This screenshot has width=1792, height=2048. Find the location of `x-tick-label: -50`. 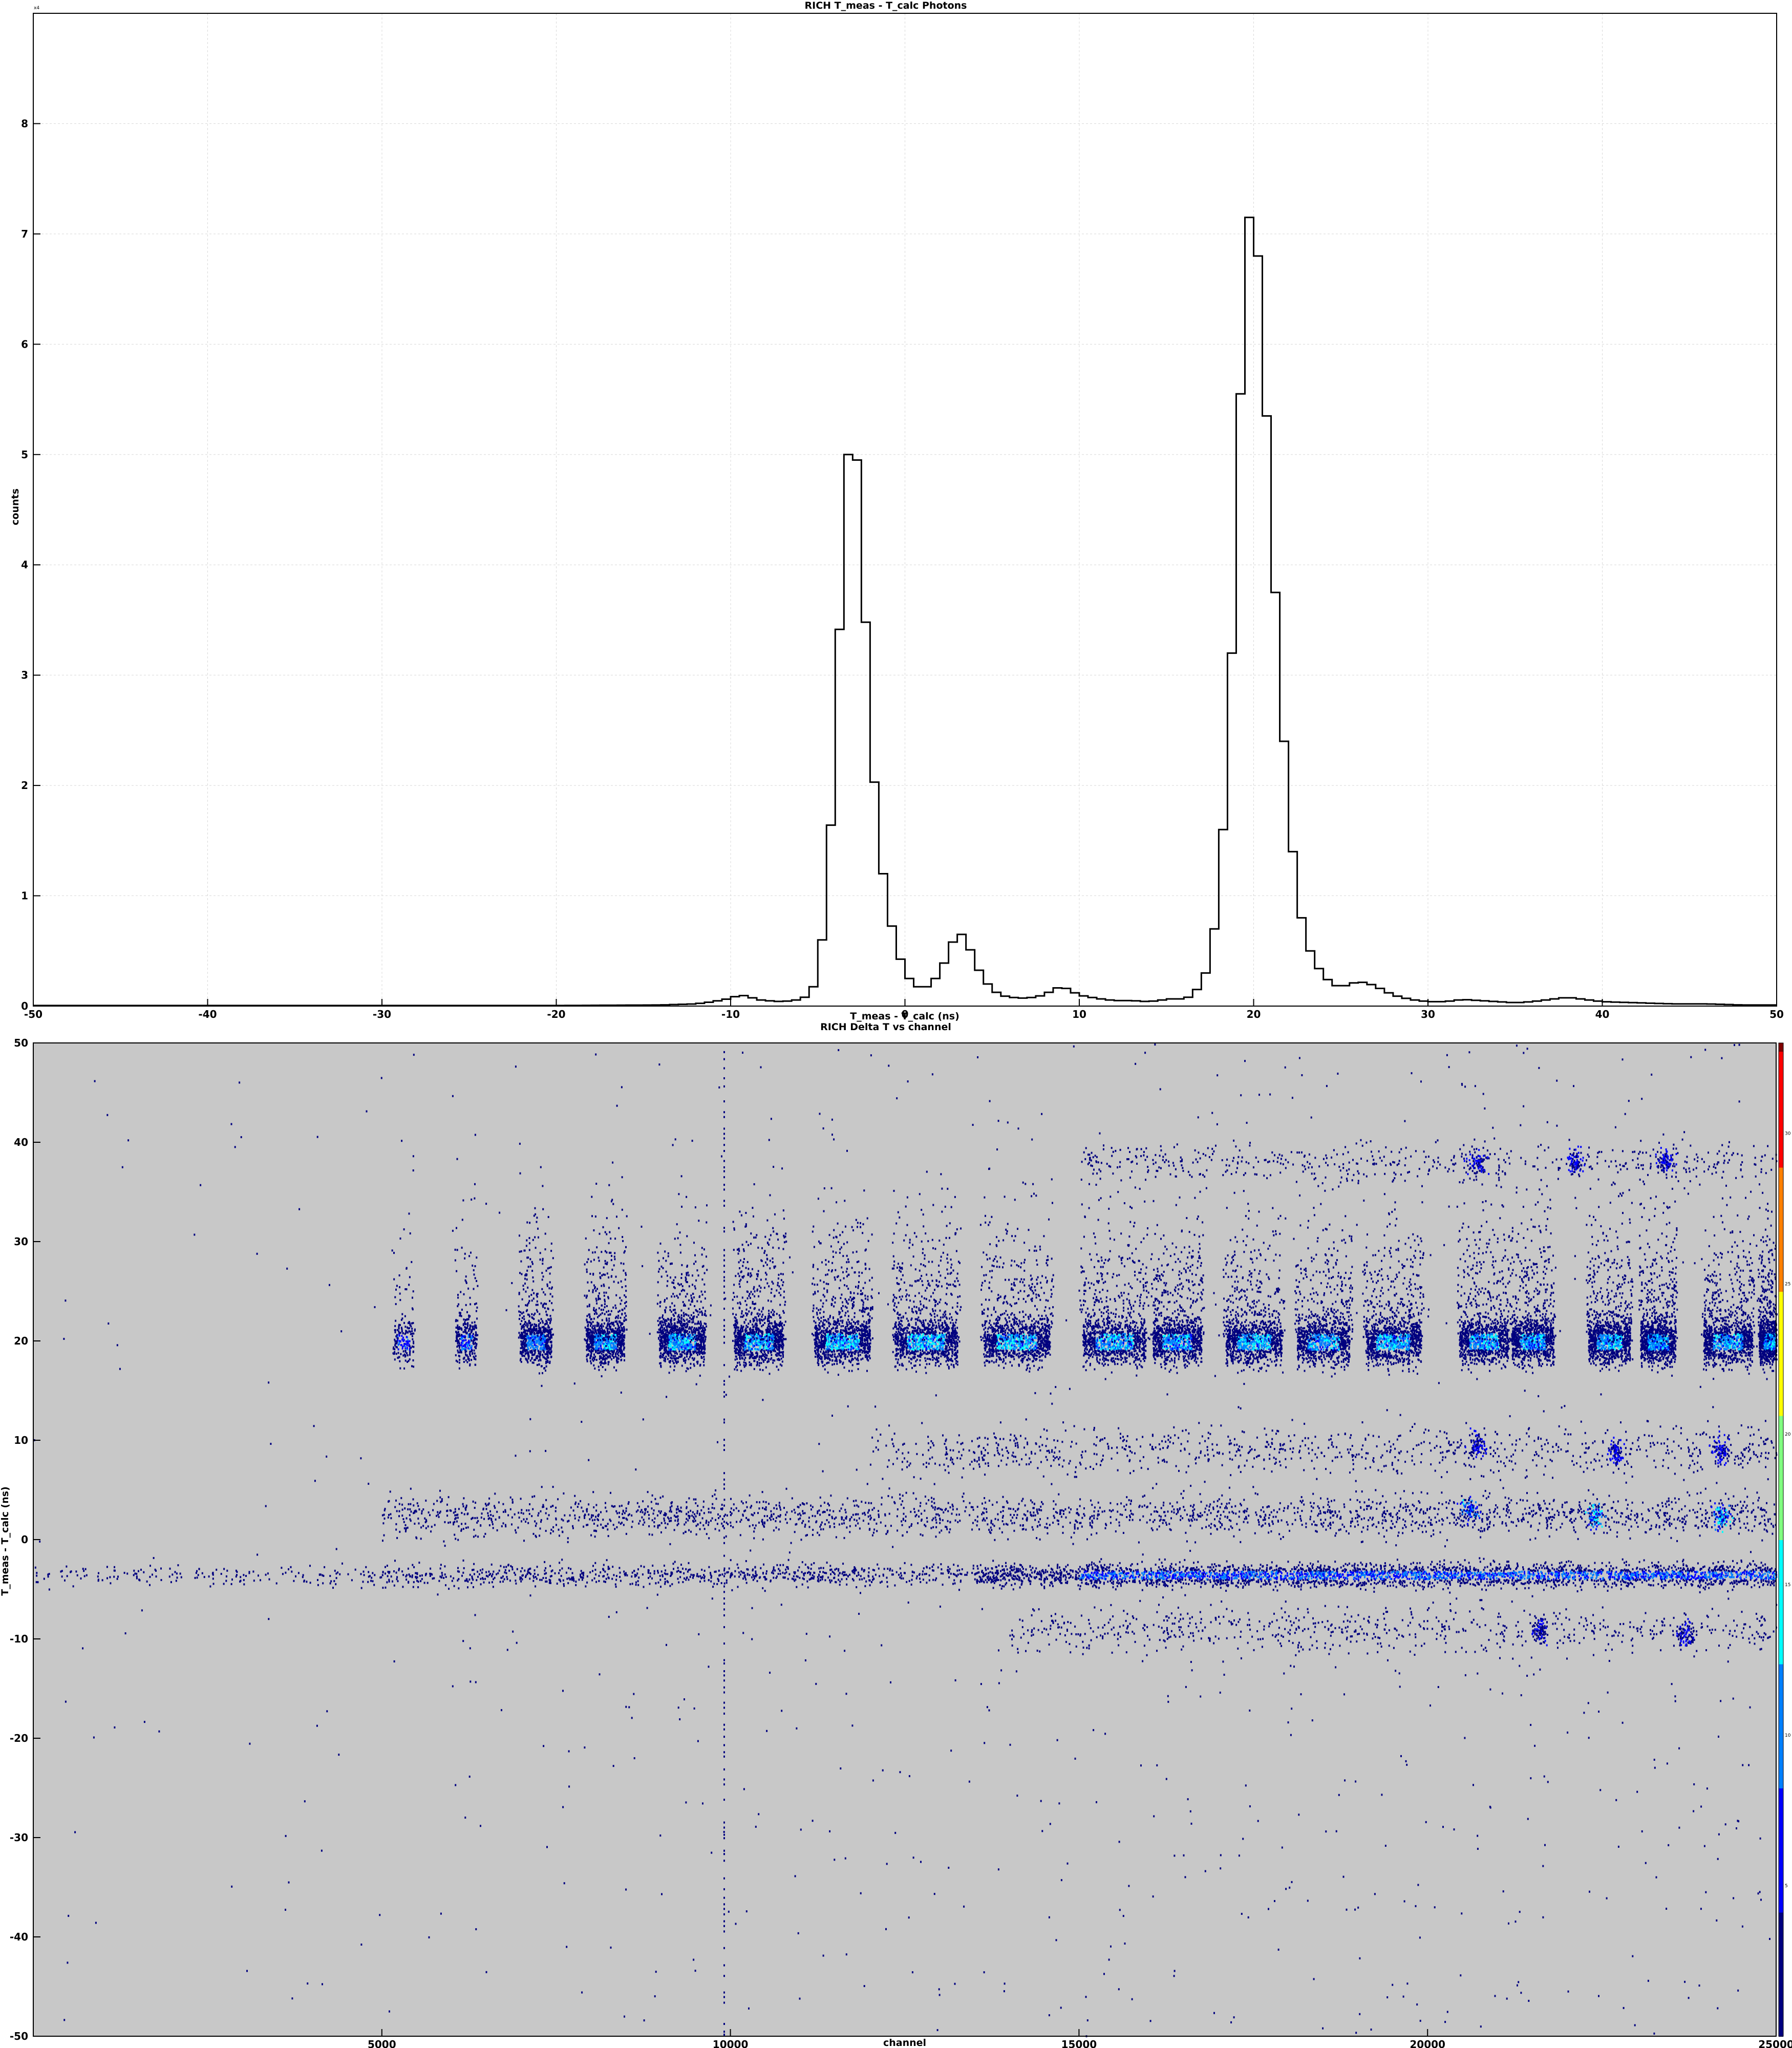

x-tick-label: -50 is located at coordinates (33, 1014).